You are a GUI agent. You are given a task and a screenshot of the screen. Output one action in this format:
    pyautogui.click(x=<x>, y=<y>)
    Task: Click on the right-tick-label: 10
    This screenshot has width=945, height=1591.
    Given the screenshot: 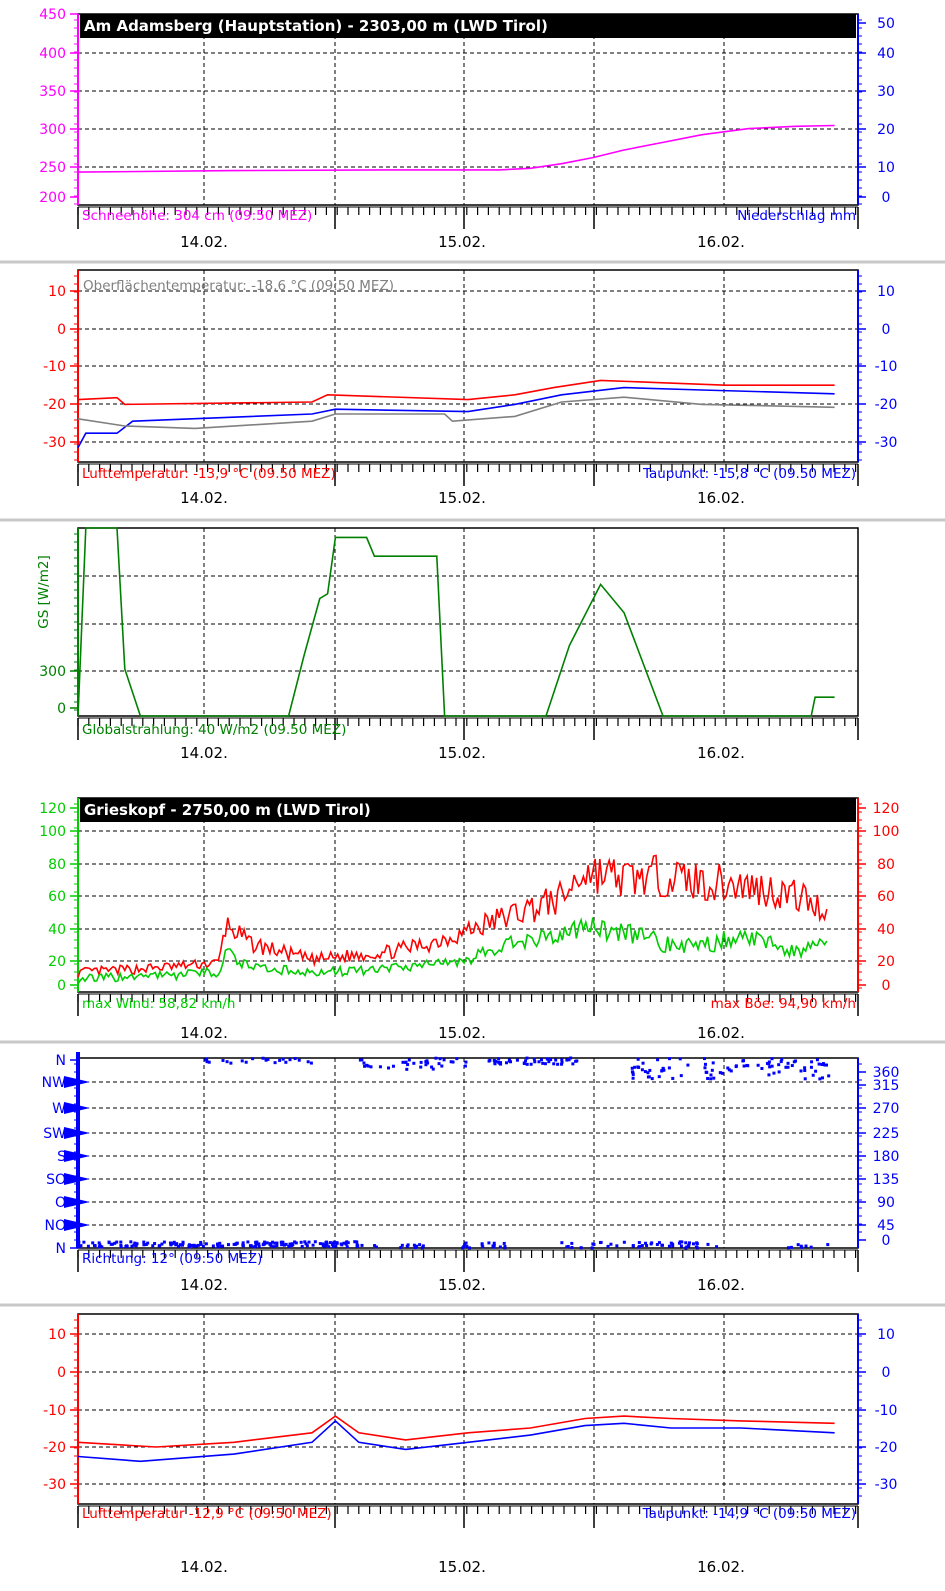 What is the action you would take?
    pyautogui.click(x=886, y=292)
    